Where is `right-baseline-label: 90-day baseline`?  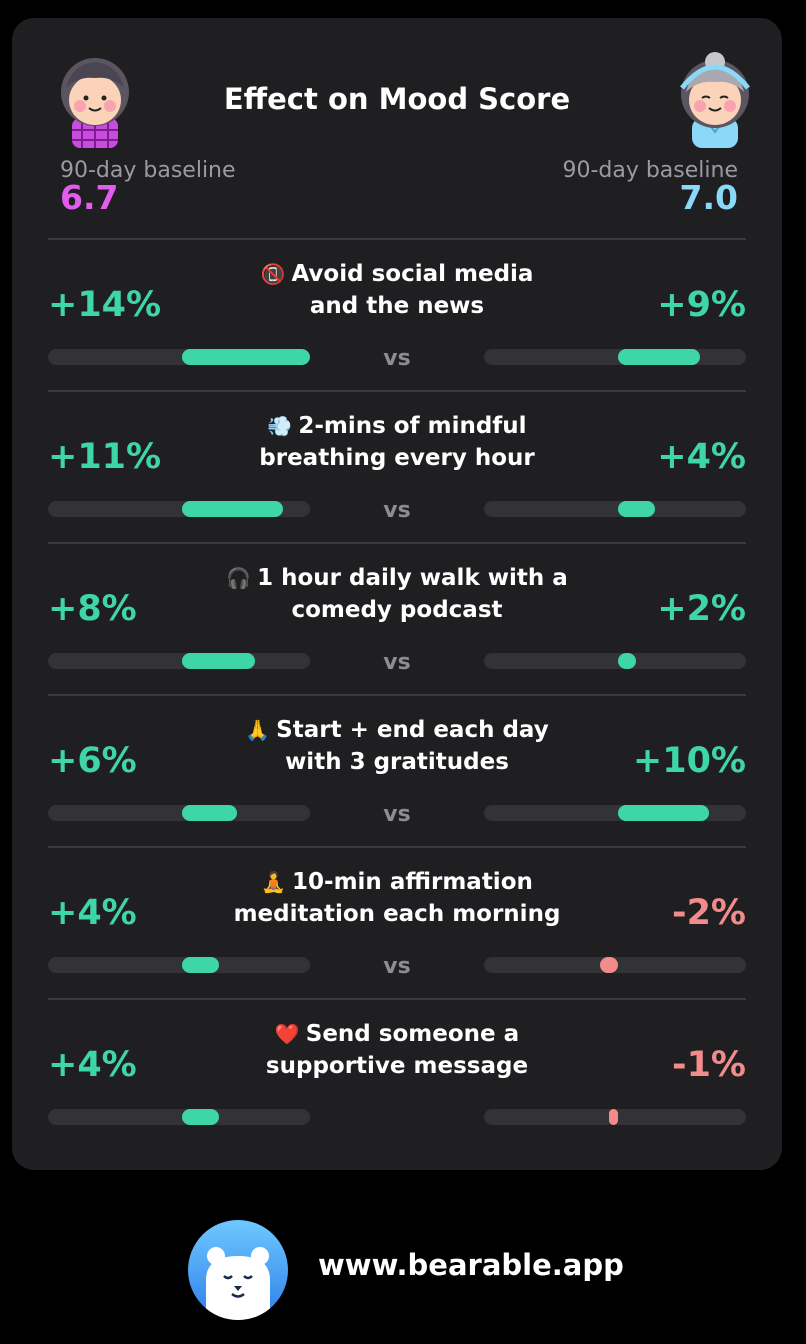
right-baseline-label: 90-day baseline is located at coordinates (650, 170).